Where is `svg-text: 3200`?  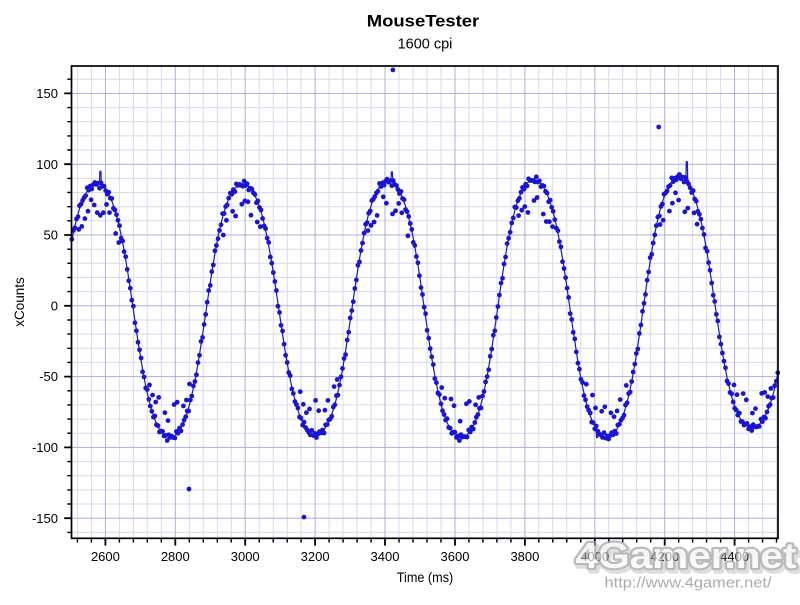
svg-text: 3200 is located at coordinates (315, 556).